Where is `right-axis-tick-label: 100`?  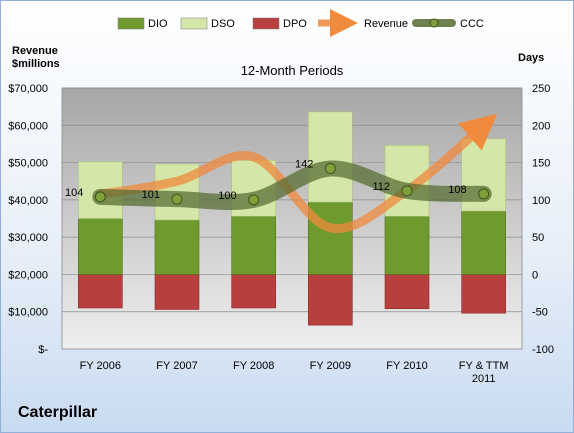
right-axis-tick-label: 100 is located at coordinates (541, 201).